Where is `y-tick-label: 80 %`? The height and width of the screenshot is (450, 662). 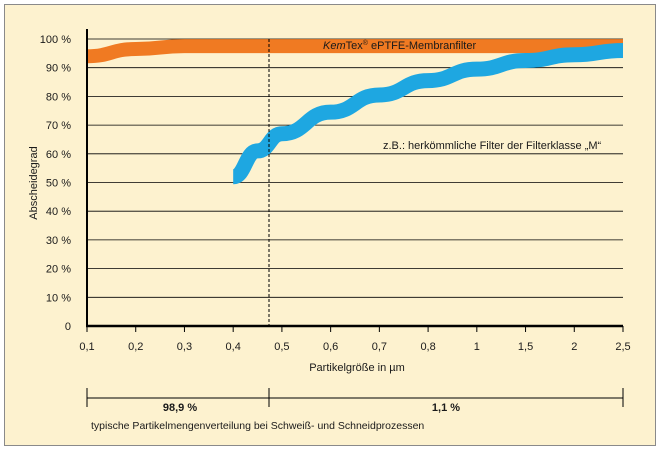
y-tick-label: 80 % is located at coordinates (58, 97).